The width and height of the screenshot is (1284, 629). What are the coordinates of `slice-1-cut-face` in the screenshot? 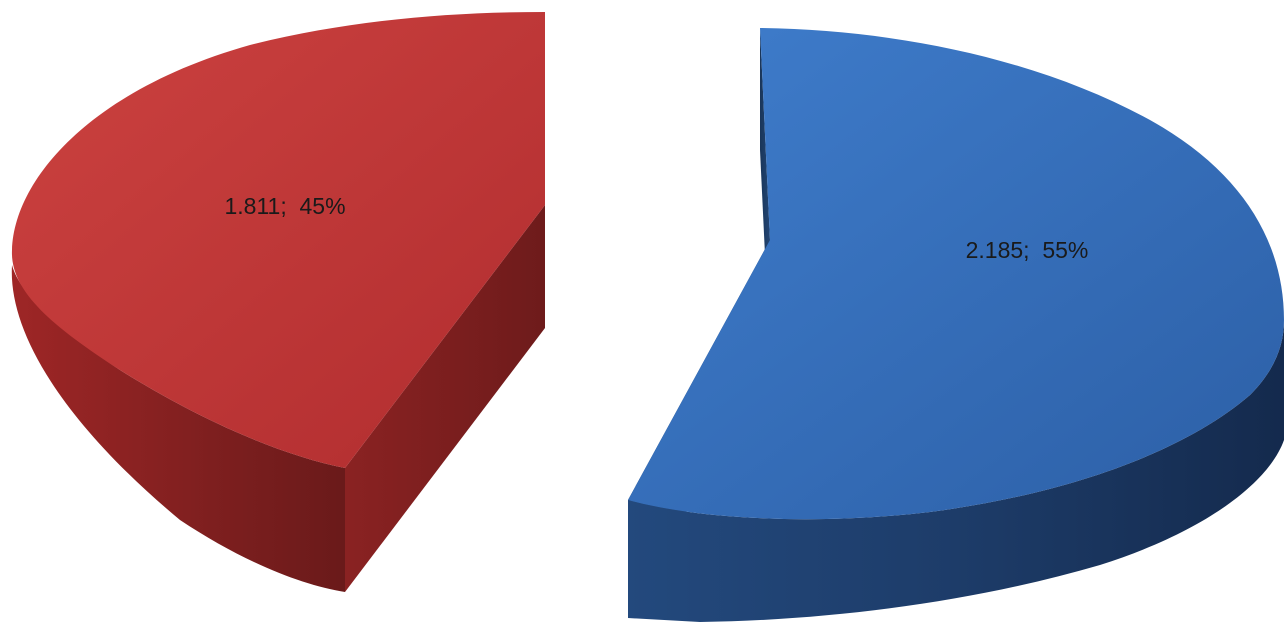 It's located at (445, 398).